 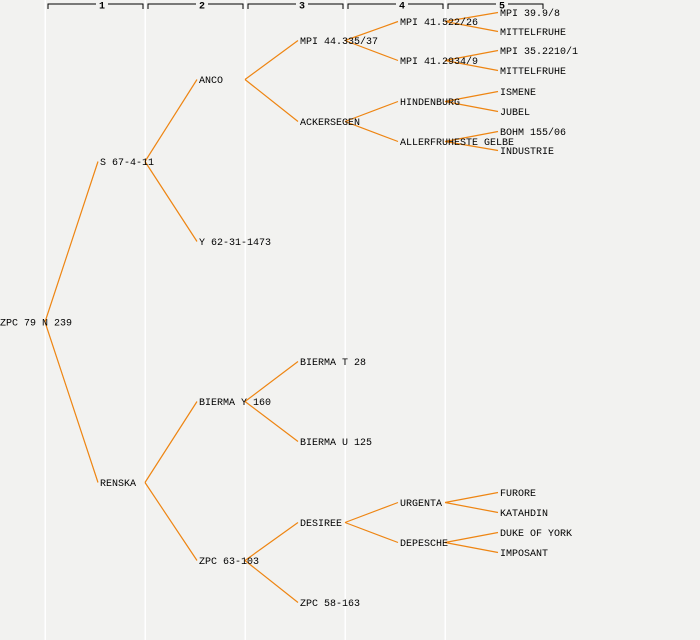 I want to click on node-label-depesche: DEPESCHE, so click(x=424, y=544).